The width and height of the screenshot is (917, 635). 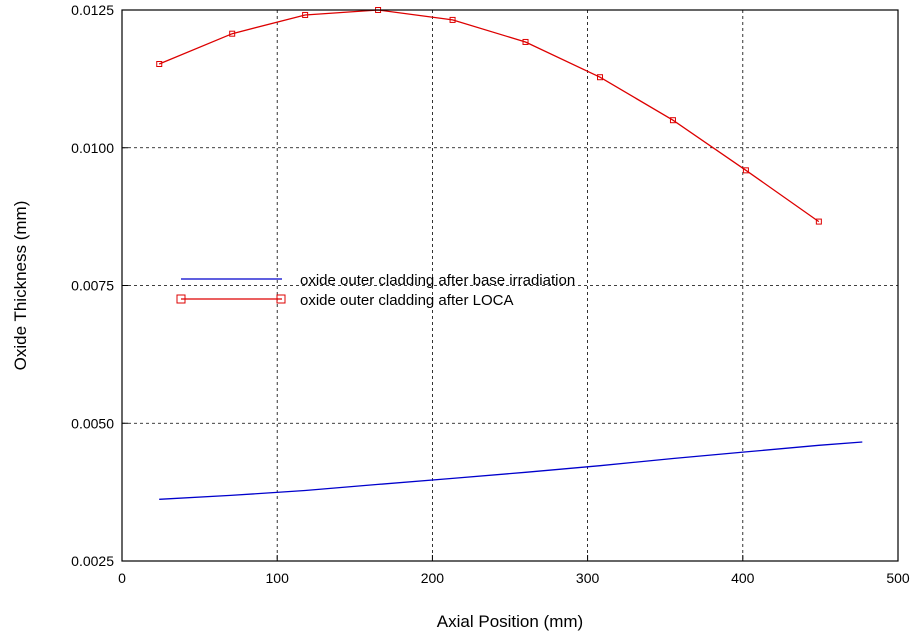 What do you see at coordinates (92, 423) in the screenshot?
I see `y-tick-label: 0.0050` at bounding box center [92, 423].